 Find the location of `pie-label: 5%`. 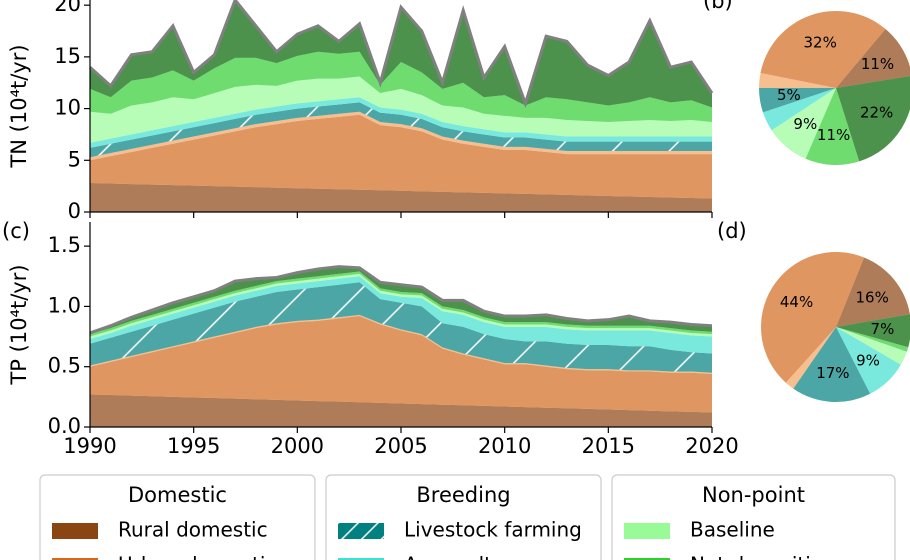

pie-label: 5% is located at coordinates (789, 95).